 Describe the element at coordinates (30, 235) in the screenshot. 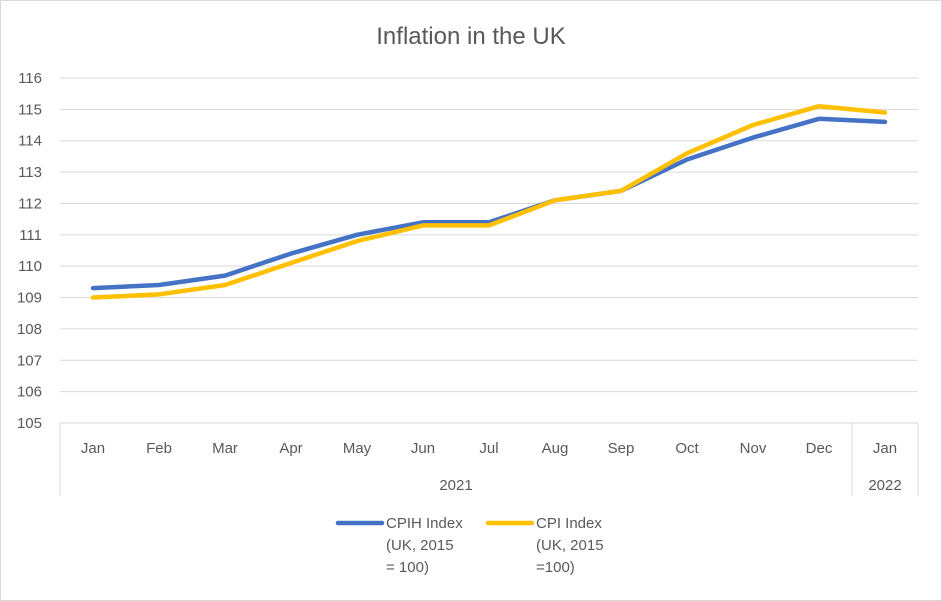

I see `y-tick-label: 111` at that location.